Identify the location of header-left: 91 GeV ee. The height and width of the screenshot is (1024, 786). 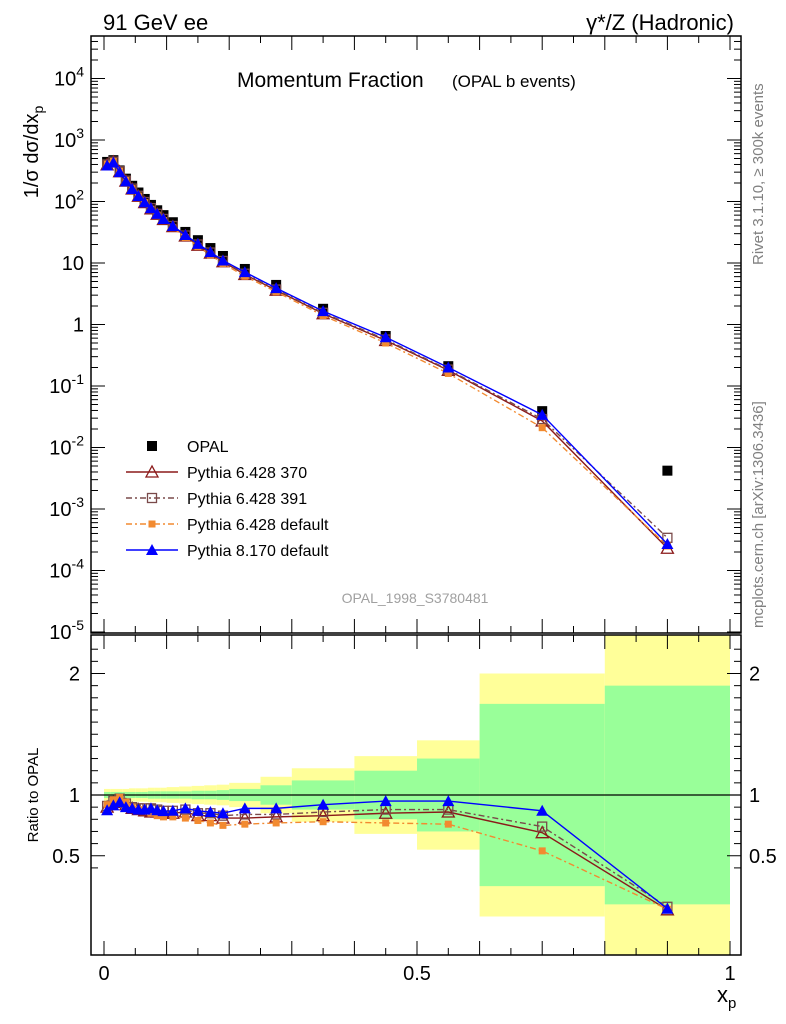
(155, 22).